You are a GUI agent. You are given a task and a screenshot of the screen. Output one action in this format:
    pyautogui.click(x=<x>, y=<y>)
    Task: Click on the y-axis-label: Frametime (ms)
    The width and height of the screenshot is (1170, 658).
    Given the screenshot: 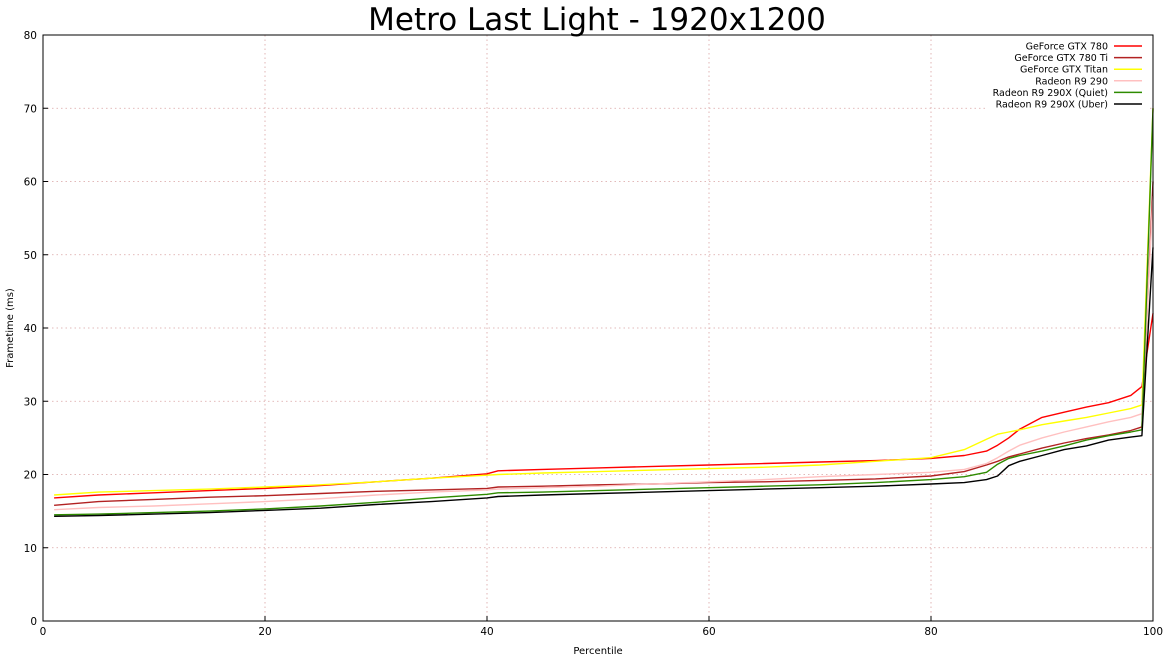 What is the action you would take?
    pyautogui.click(x=10, y=328)
    